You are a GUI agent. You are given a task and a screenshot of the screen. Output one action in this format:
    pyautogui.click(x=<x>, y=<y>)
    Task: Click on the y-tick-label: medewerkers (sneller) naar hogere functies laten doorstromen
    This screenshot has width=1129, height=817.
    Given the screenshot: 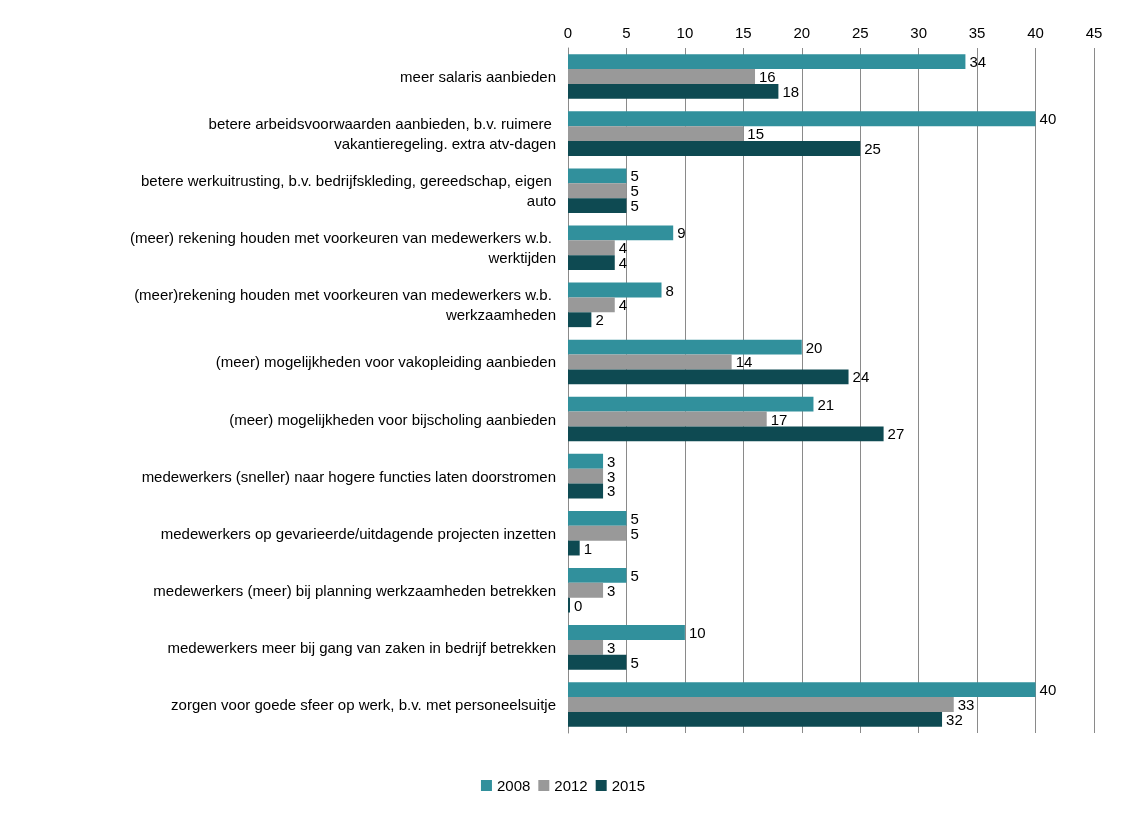 What is the action you would take?
    pyautogui.click(x=348, y=476)
    